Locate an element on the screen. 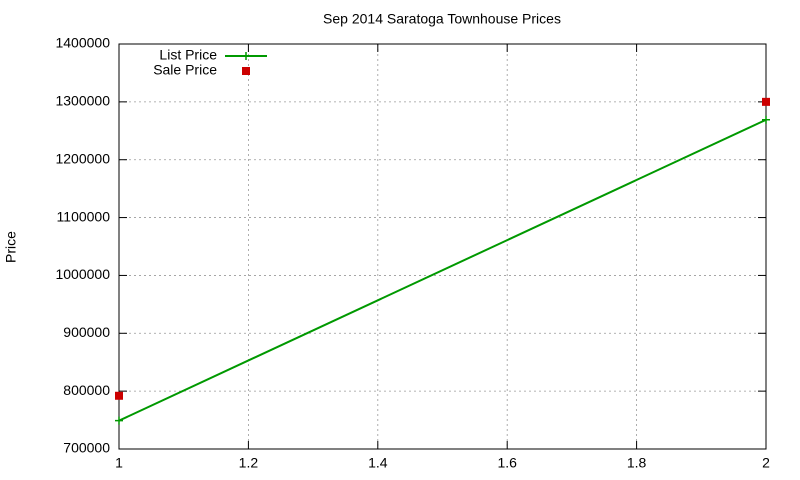 Image resolution: width=800 pixels, height=480 pixels. legend-label: List Price is located at coordinates (188, 55).